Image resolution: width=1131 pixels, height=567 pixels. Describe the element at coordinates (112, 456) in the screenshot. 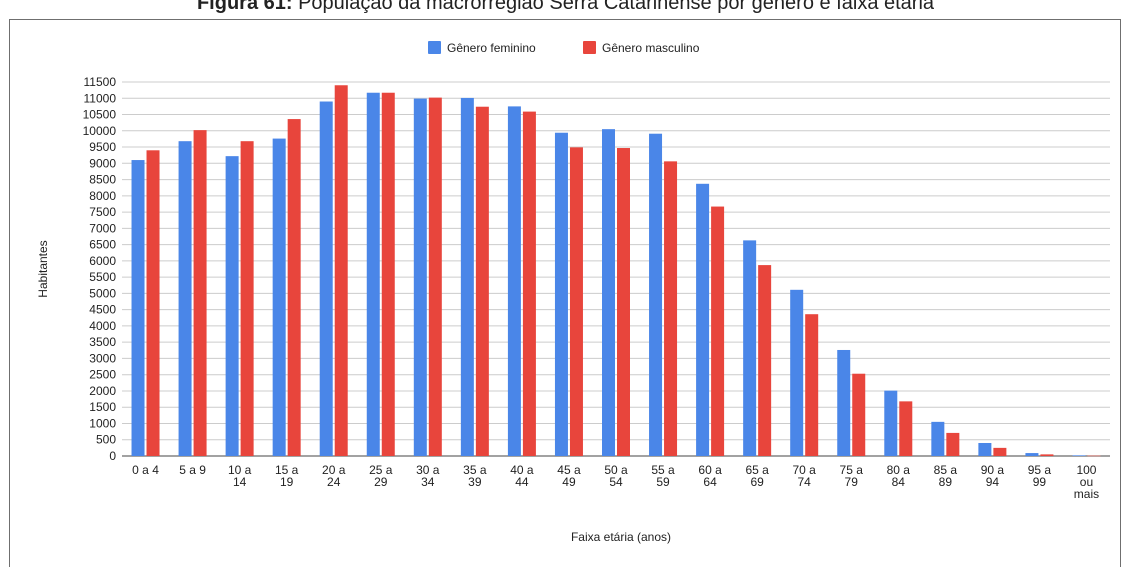

I see `y-tick-label: 0` at that location.